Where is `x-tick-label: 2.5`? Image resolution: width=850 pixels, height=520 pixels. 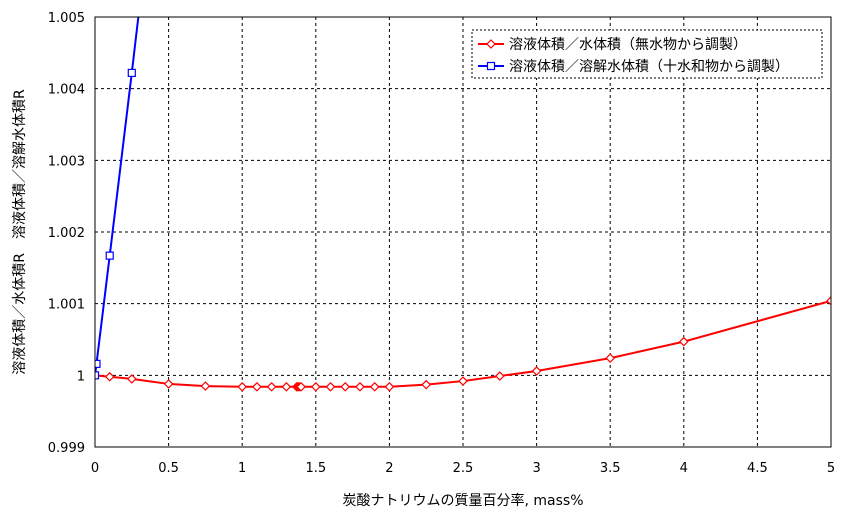 x-tick-label: 2.5 is located at coordinates (463, 468).